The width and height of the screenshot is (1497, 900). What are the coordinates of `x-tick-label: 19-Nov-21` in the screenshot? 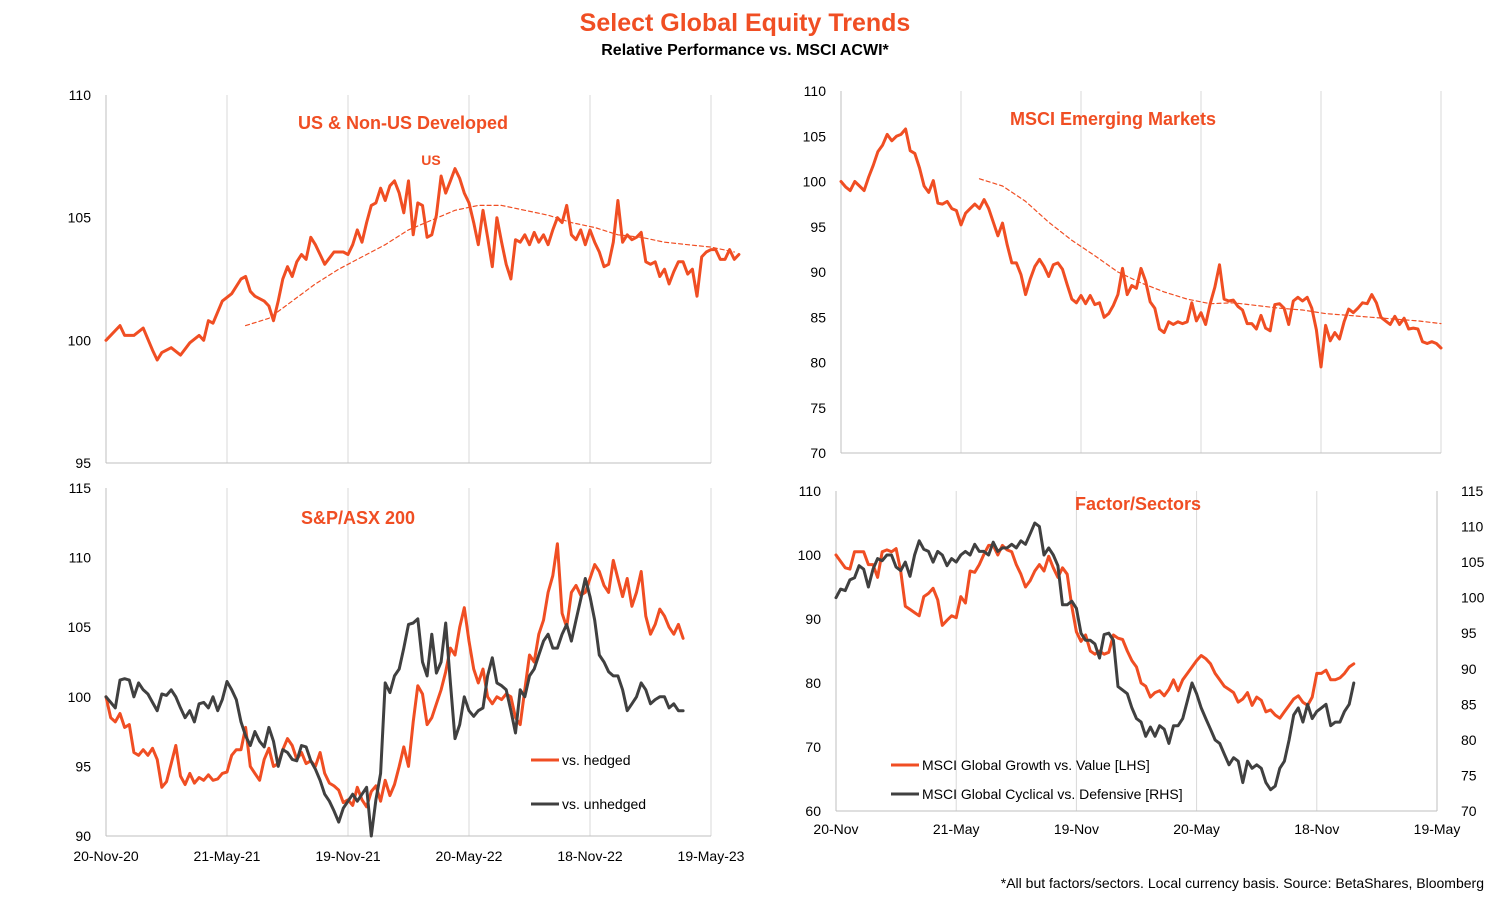 It's located at (348, 856).